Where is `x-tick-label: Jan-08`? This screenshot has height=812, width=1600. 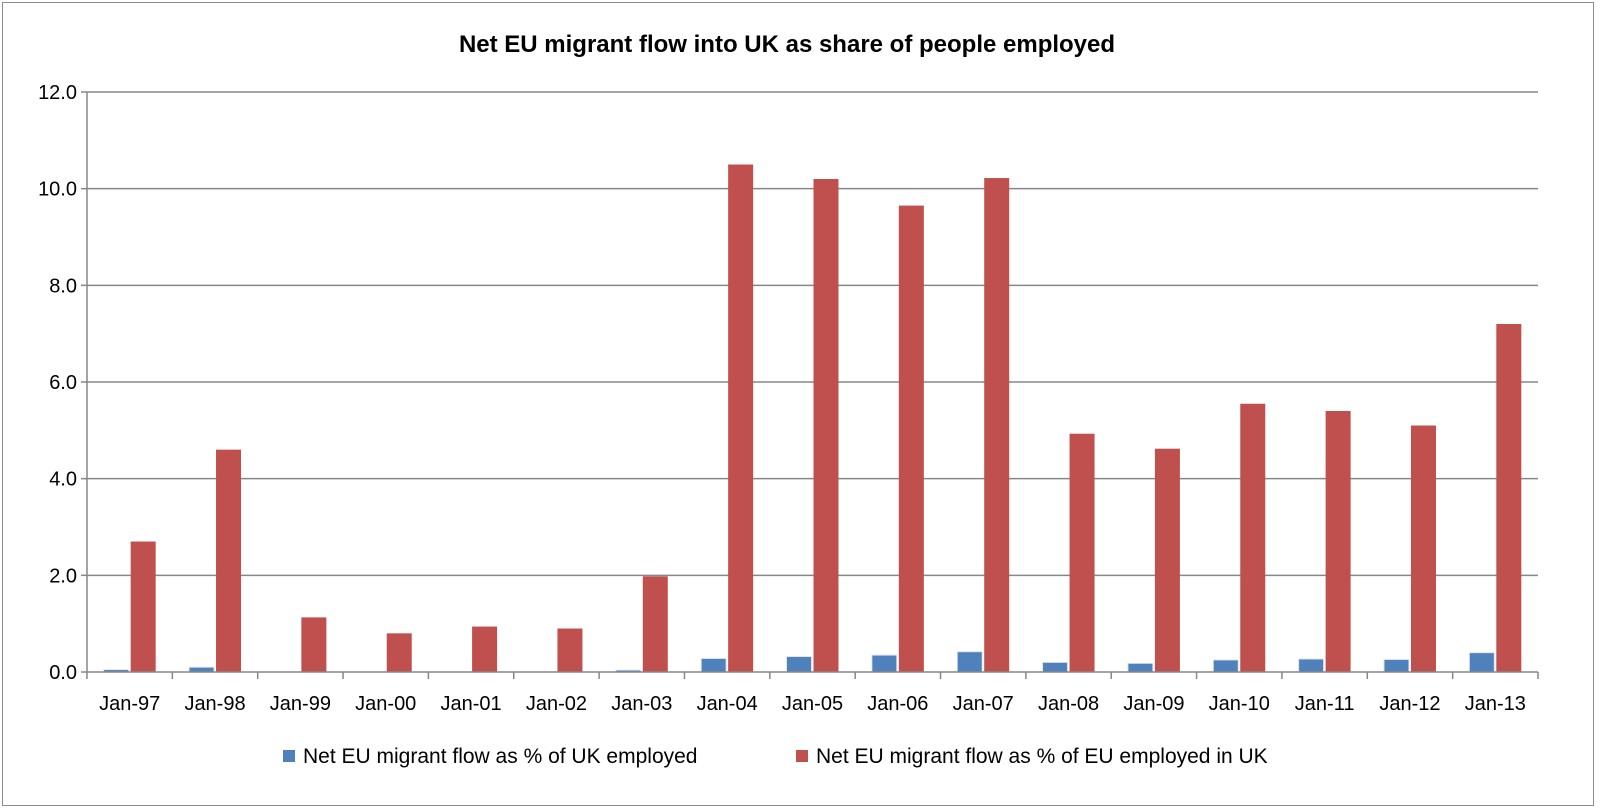
x-tick-label: Jan-08 is located at coordinates (1068, 704).